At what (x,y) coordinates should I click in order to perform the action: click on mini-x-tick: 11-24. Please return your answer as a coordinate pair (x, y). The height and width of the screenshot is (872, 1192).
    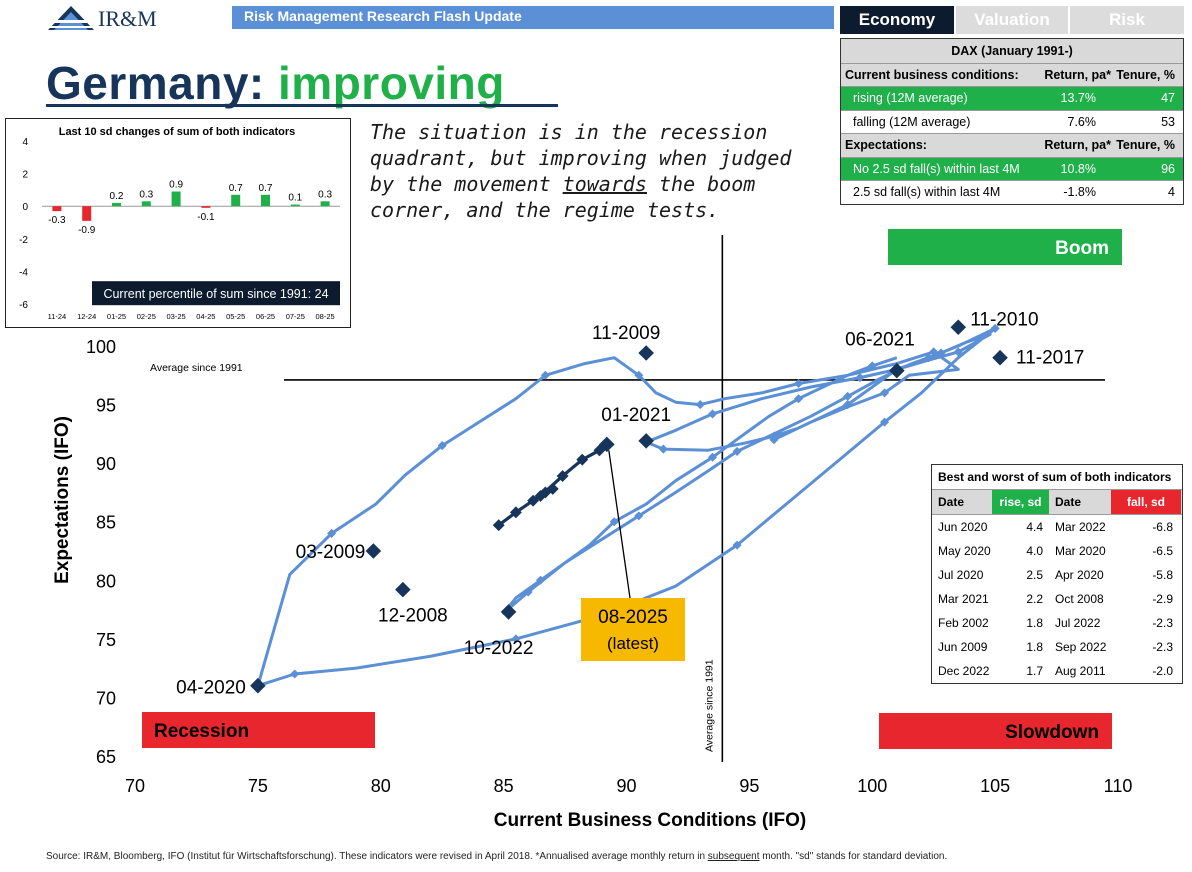
    Looking at the image, I should click on (57, 316).